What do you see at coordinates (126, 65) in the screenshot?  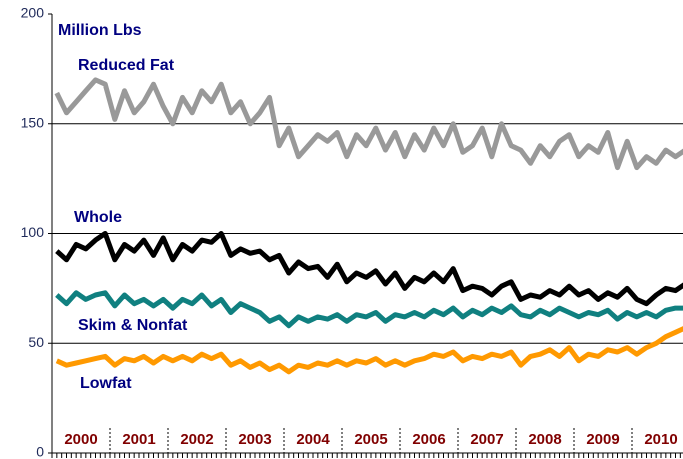 I see `series-label: Reduced Fat` at bounding box center [126, 65].